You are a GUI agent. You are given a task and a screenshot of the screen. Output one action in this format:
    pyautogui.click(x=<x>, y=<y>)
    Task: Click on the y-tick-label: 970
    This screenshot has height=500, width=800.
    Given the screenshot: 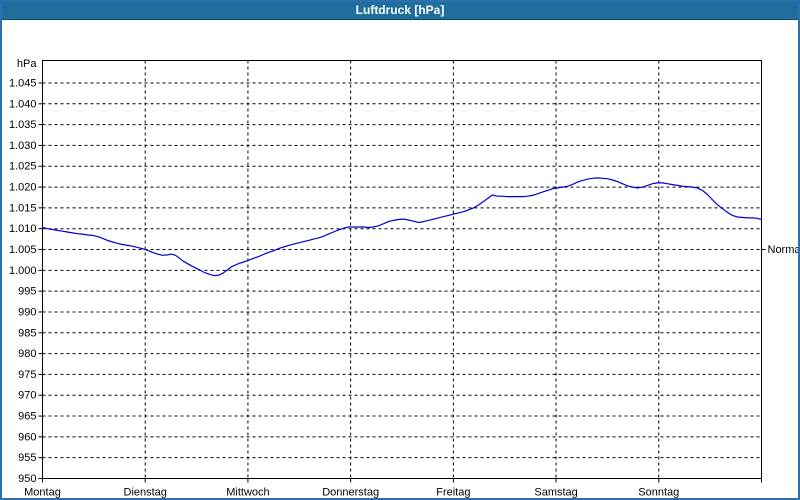 What is the action you would take?
    pyautogui.click(x=27, y=396)
    